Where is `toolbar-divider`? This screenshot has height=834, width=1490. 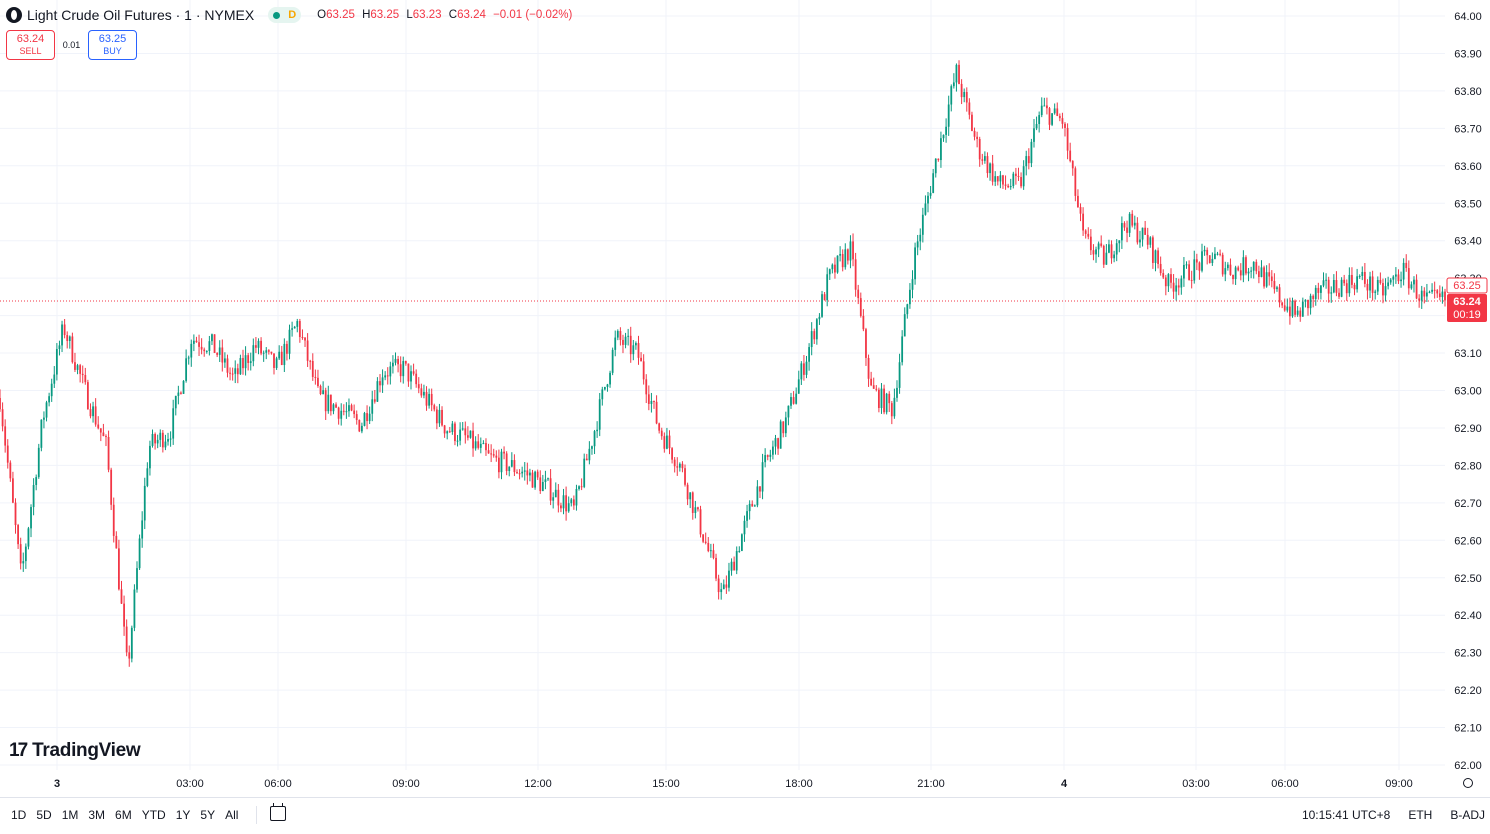 toolbar-divider is located at coordinates (256, 815).